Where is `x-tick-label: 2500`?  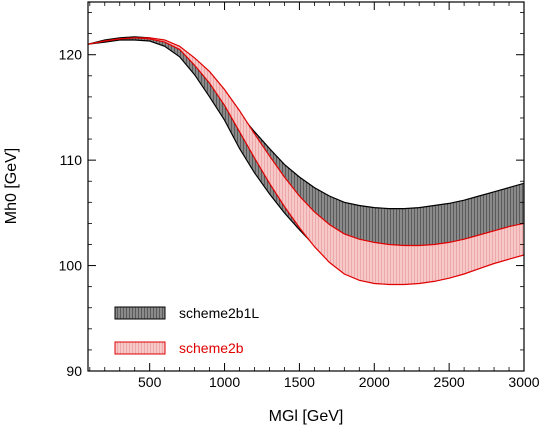
x-tick-label: 2500 is located at coordinates (449, 382).